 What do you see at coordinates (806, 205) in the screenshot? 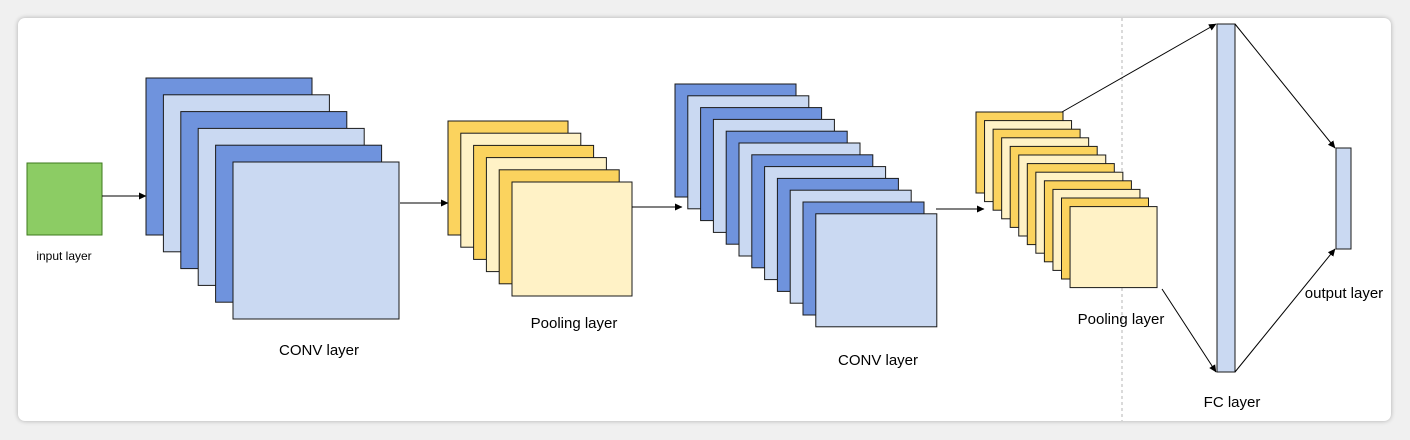
I see `conv-layer-2-stack` at bounding box center [806, 205].